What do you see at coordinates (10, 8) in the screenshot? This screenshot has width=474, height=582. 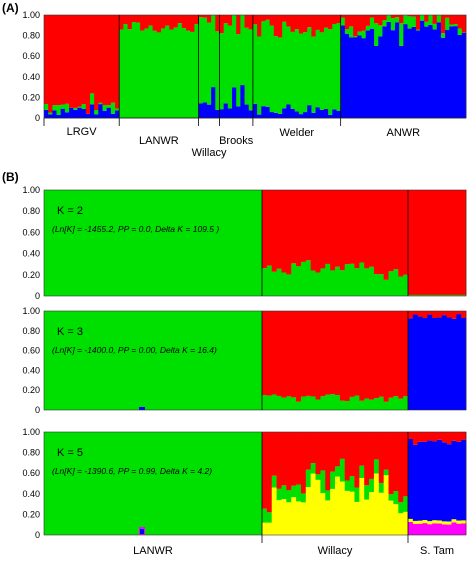 I see `panel-a-label: (A)` at bounding box center [10, 8].